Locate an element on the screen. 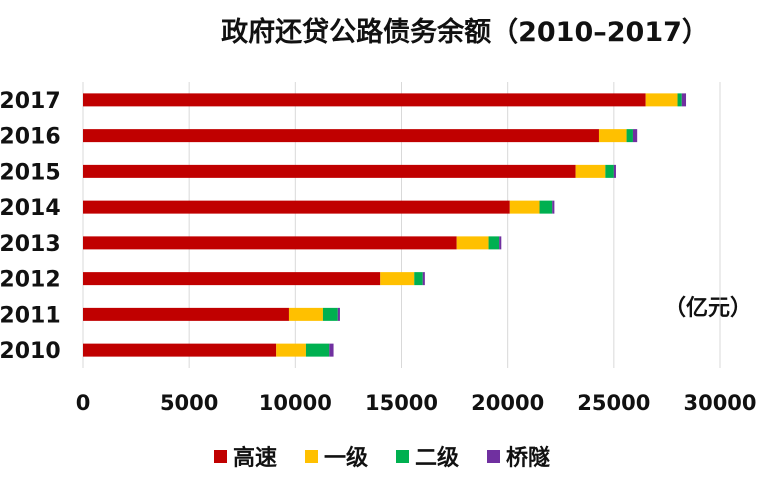  legend-item: 高速 is located at coordinates (245, 456).